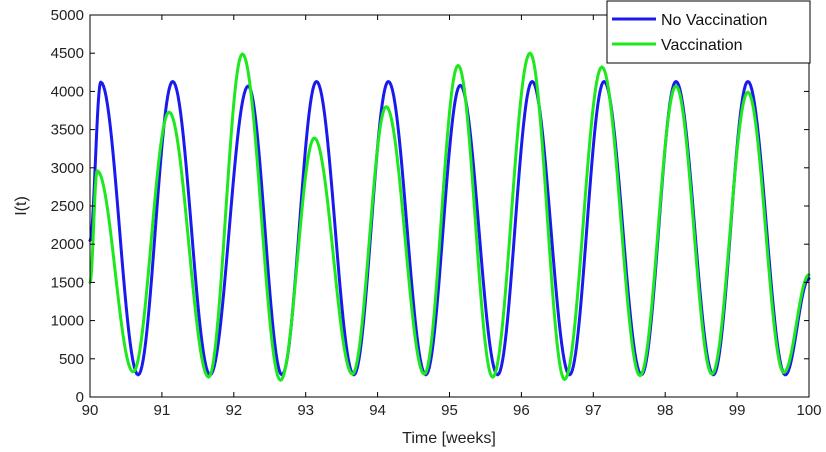  I want to click on x-tick-labels: 90 91 92 93 94 95 96 97 98 99 100, so click(452, 410).